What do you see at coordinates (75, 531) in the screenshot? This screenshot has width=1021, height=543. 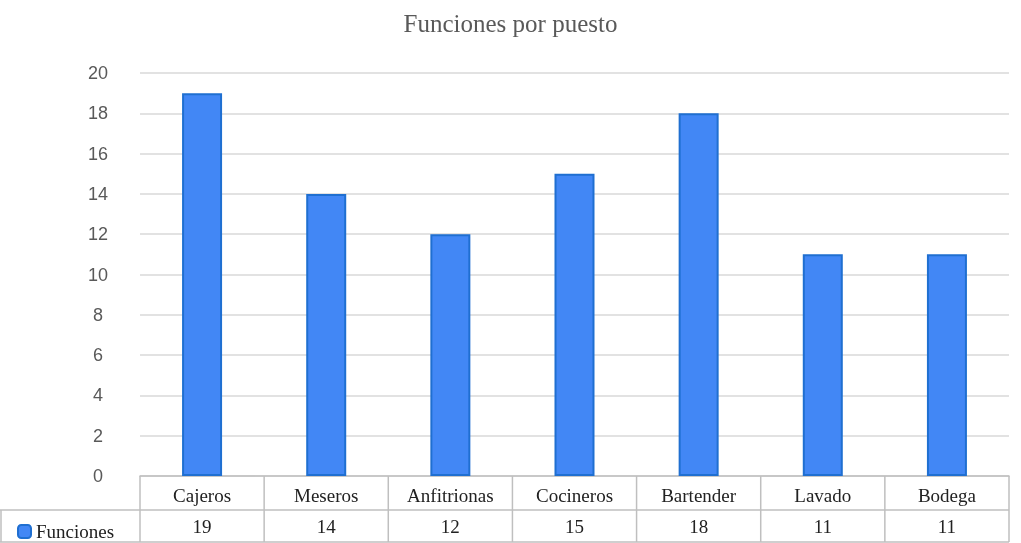 I see `legend-label: Funciones` at bounding box center [75, 531].